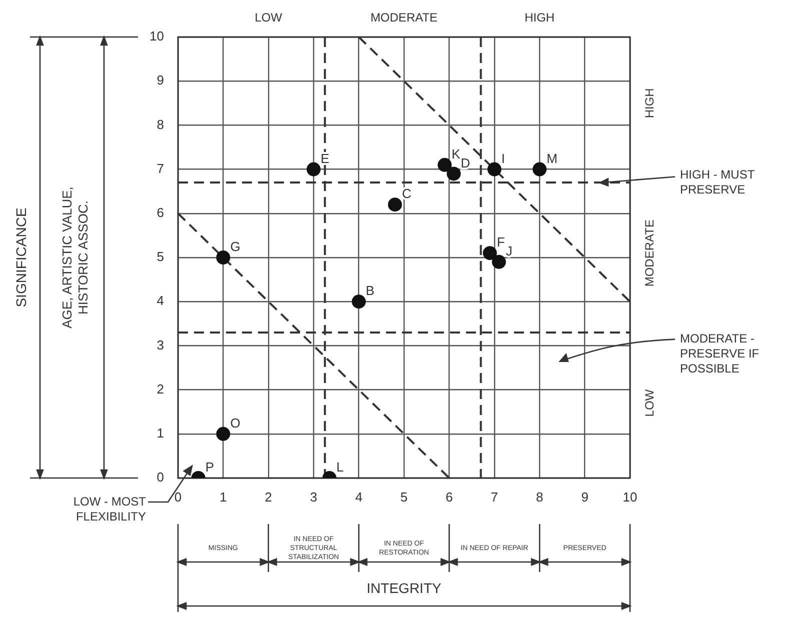  I want to click on x-tick-label: 6, so click(449, 496).